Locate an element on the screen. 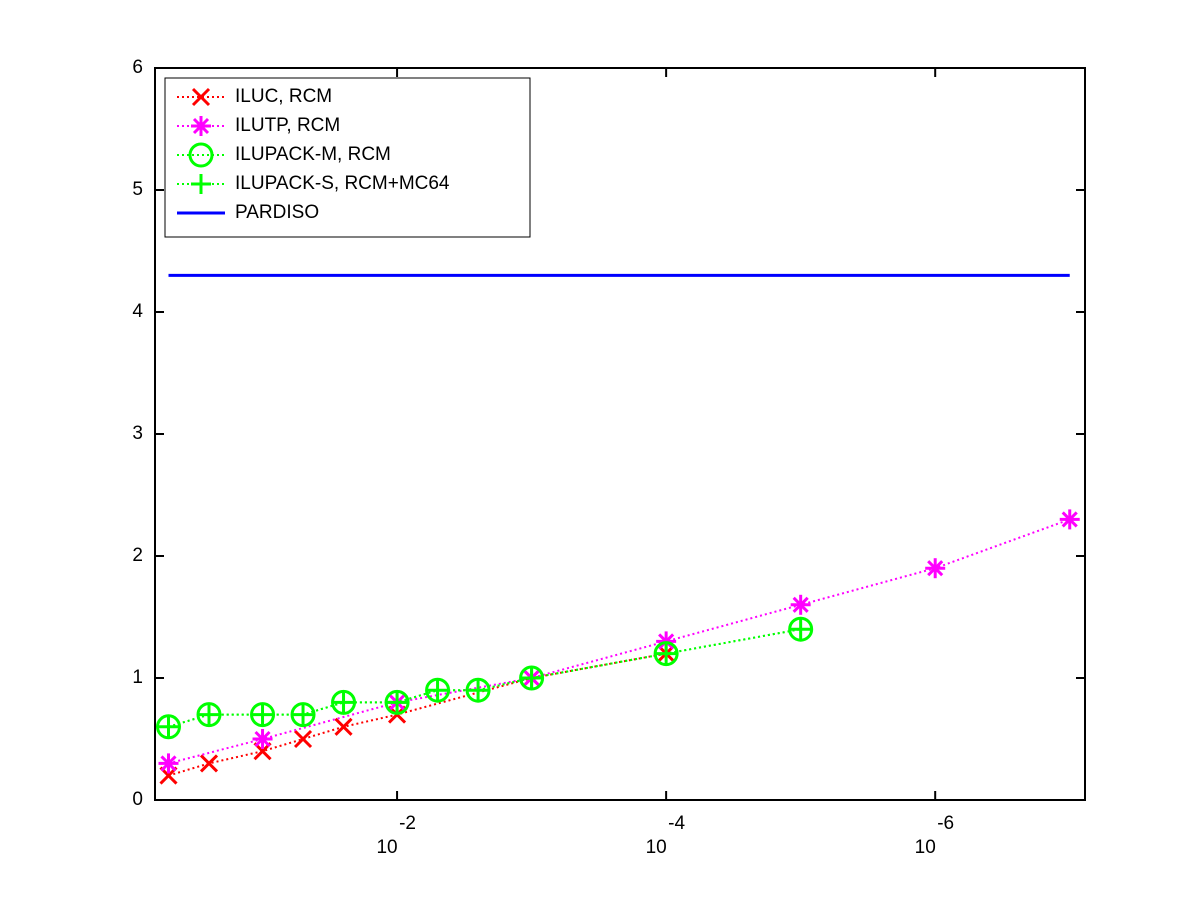 Image resolution: width=1200 pixels, height=905 pixels. x-tick-exponent: -6 is located at coordinates (945, 823).